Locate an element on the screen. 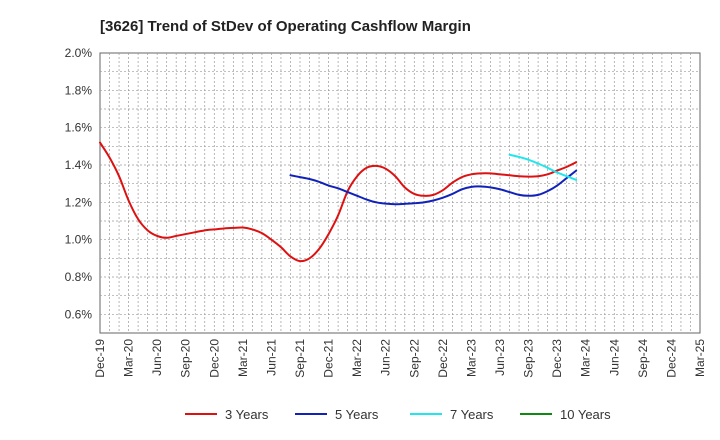 The width and height of the screenshot is (720, 440). x-tick-label: Dec-19 is located at coordinates (100, 358).